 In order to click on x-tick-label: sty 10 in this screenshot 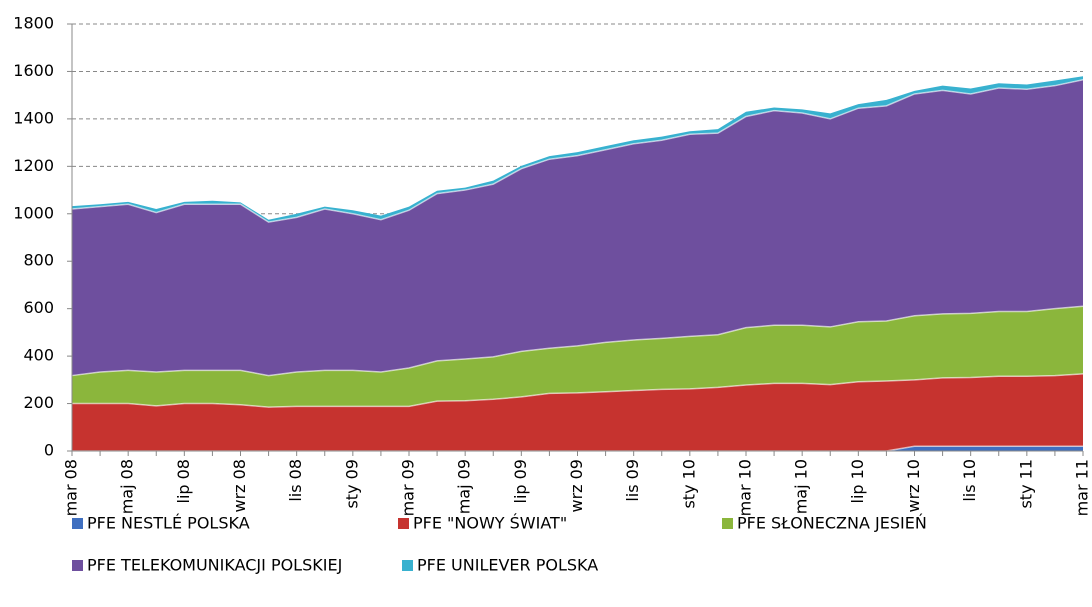, I will do `click(688, 484)`.